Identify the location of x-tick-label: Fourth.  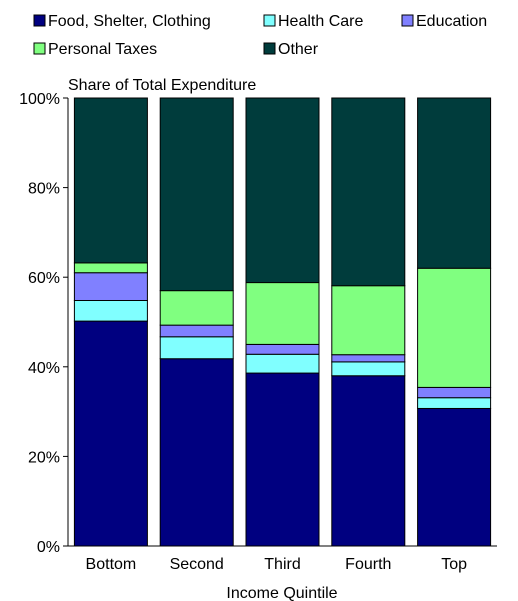
(368, 564).